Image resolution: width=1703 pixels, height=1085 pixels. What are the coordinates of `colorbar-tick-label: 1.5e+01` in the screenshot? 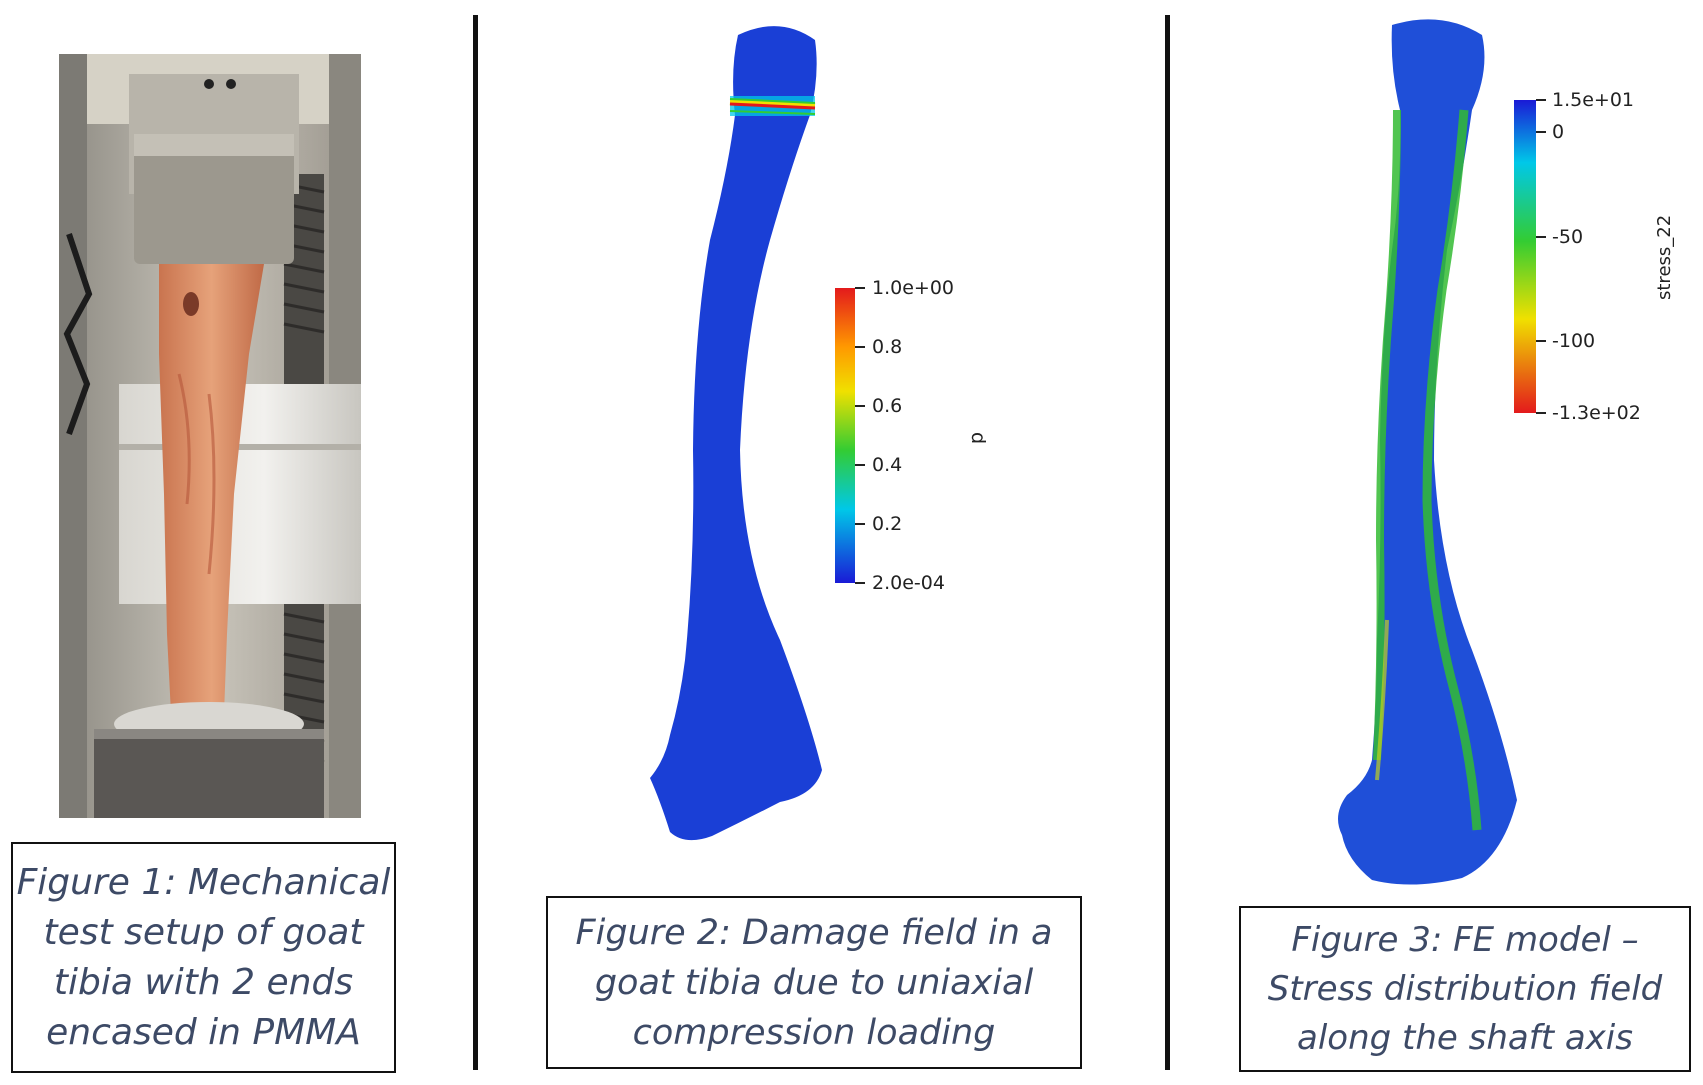 It's located at (1593, 100).